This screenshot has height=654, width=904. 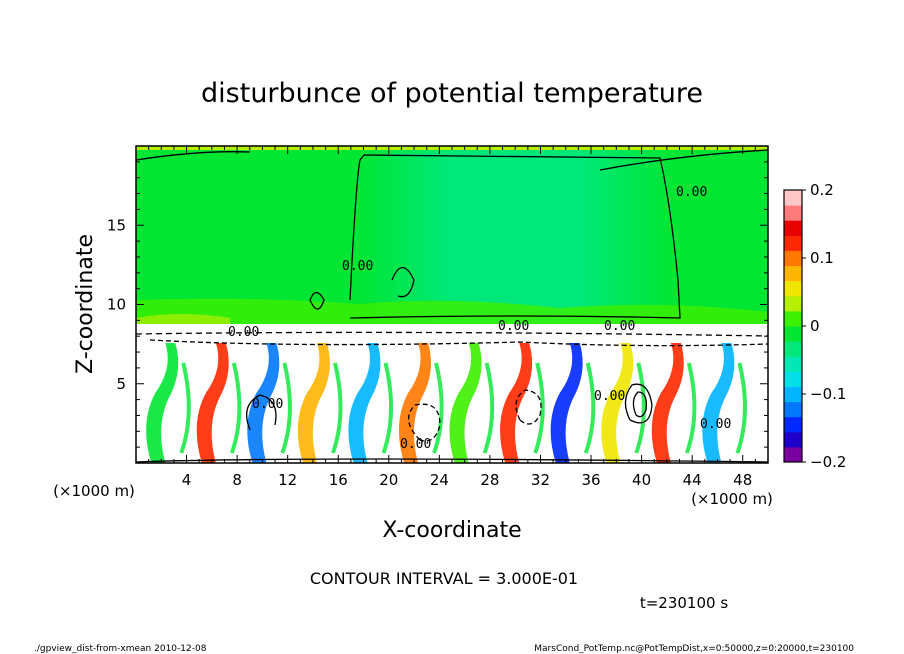 What do you see at coordinates (444, 578) in the screenshot?
I see `contour-interval-label: CONTOUR INTERVAL = 3.000E-01` at bounding box center [444, 578].